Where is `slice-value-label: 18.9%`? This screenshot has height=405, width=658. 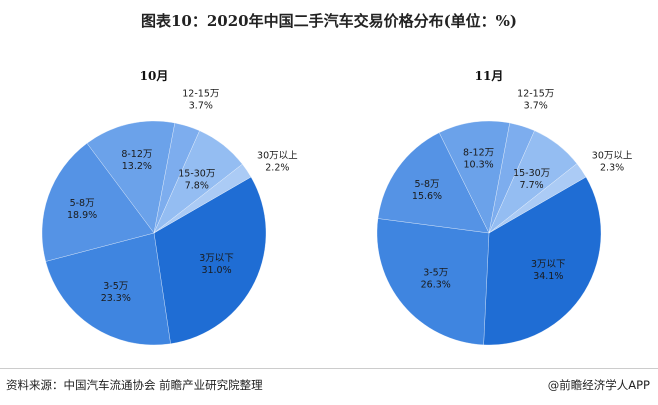 slice-value-label: 18.9% is located at coordinates (82, 215).